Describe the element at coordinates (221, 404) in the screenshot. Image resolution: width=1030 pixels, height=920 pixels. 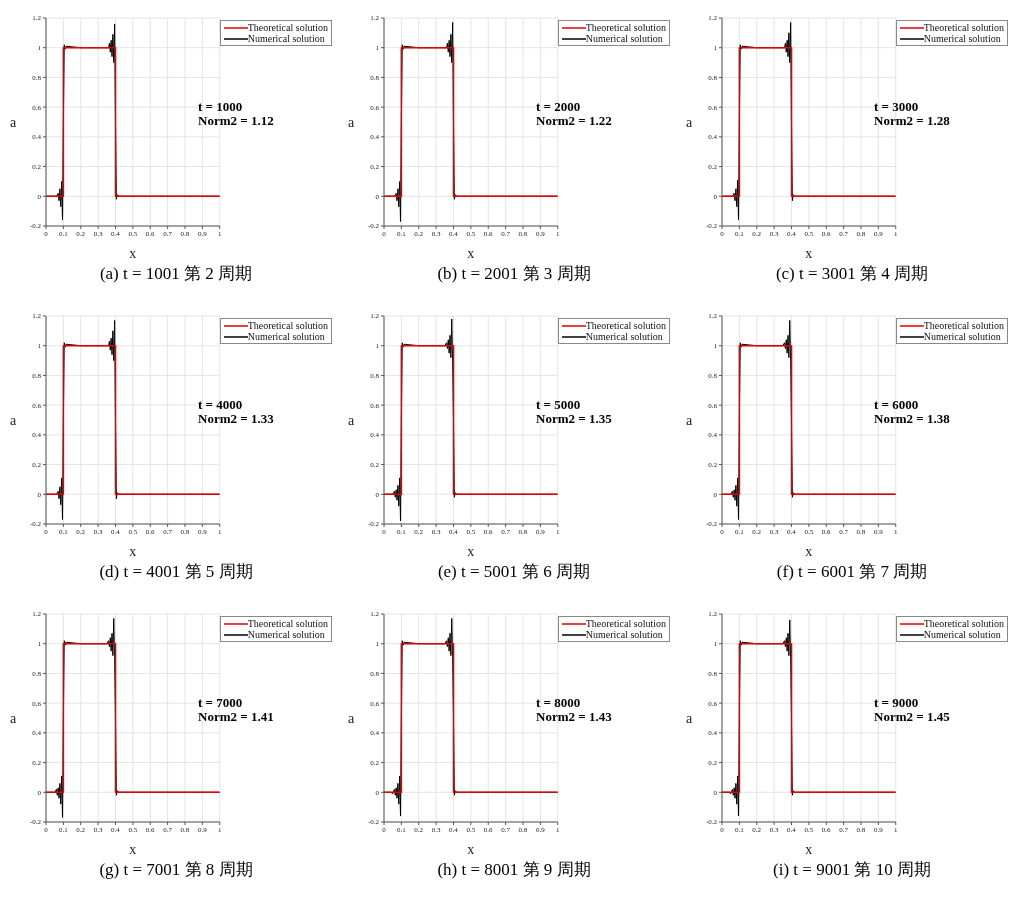
I see `annotation: t = 4000` at that location.